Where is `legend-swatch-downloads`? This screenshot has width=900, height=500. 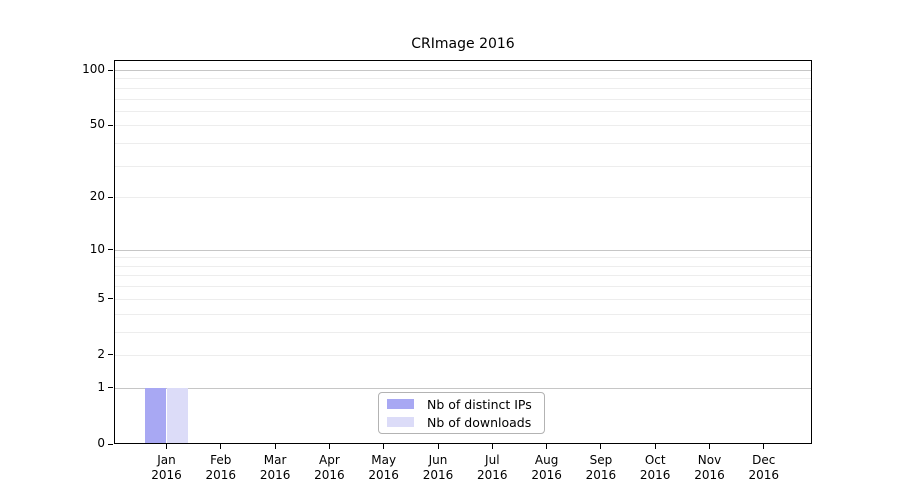 legend-swatch-downloads is located at coordinates (400, 422).